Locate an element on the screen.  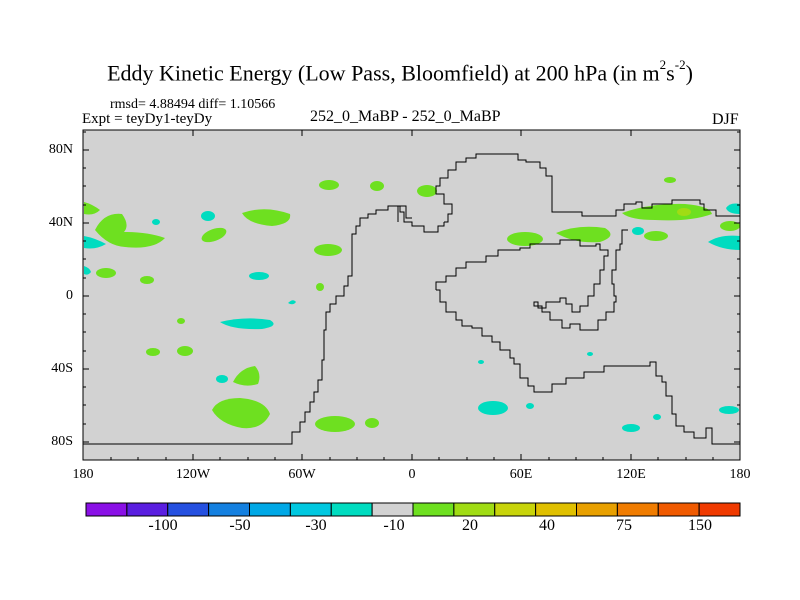
x-tick-120e: 120E is located at coordinates (631, 474).